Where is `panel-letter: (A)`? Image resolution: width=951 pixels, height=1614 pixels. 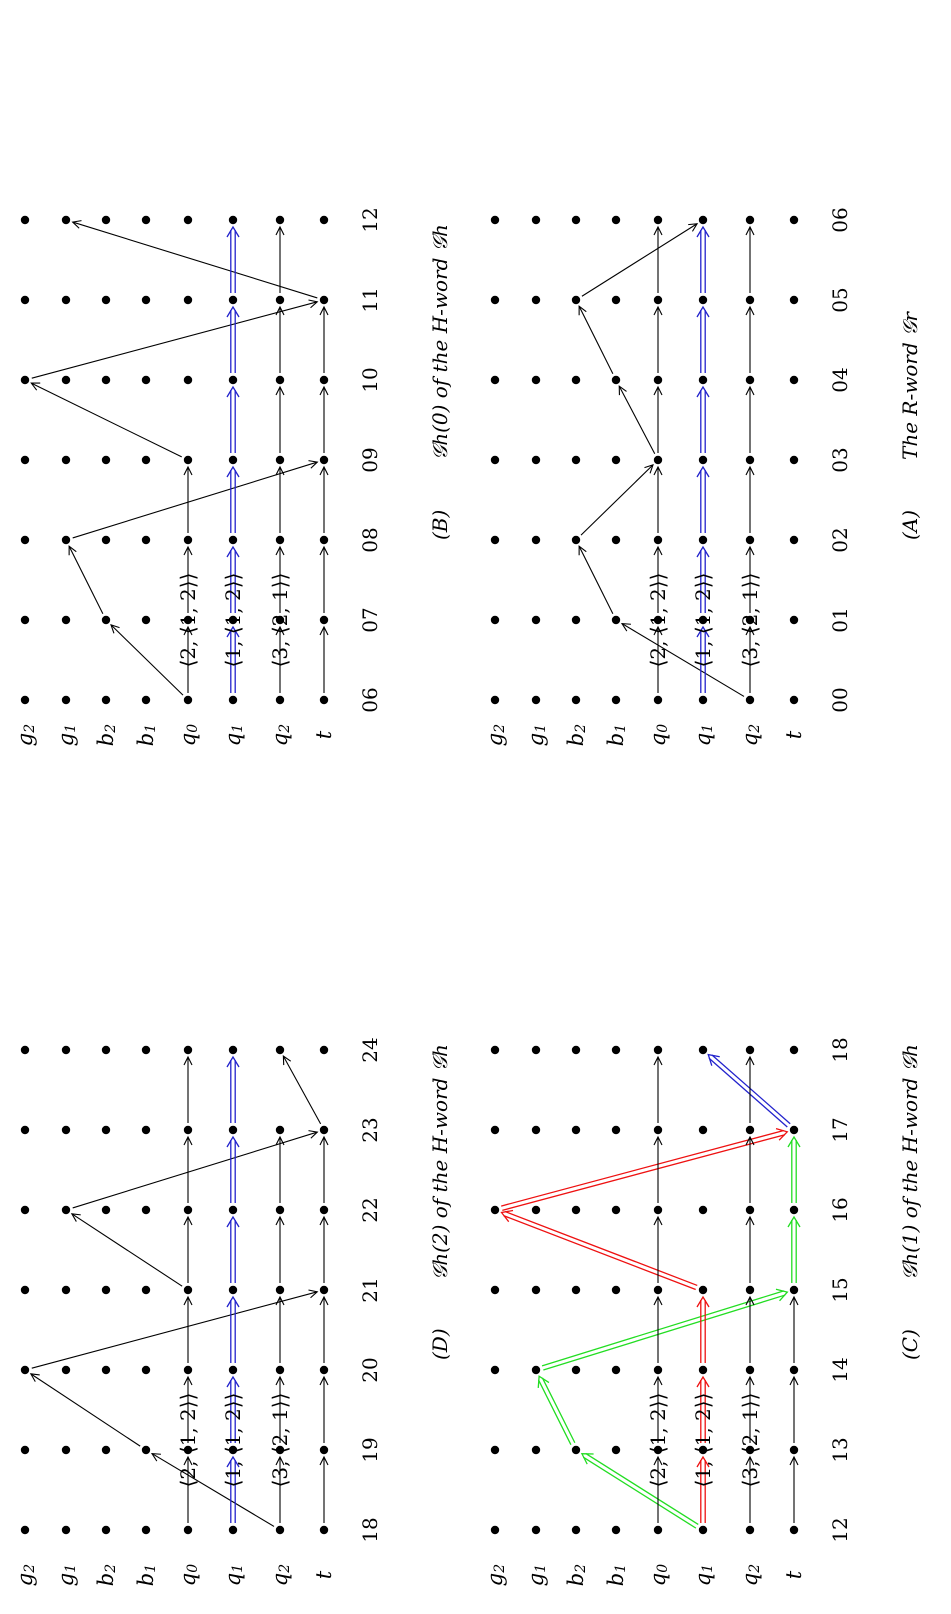
panel-letter: (A) is located at coordinates (910, 525).